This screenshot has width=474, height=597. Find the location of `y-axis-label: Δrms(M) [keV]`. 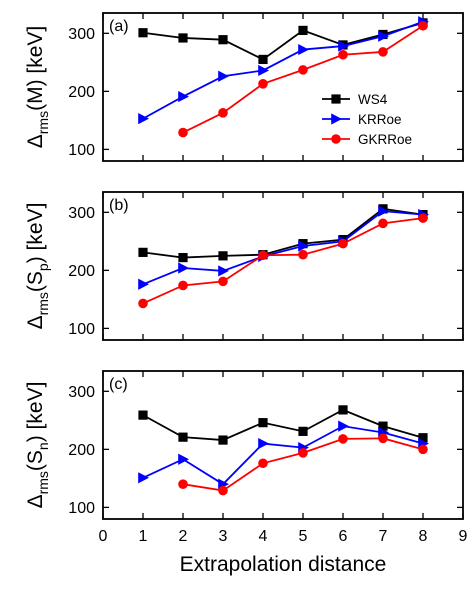

y-axis-label: Δrms(M) [keV] is located at coordinates (37, 87).